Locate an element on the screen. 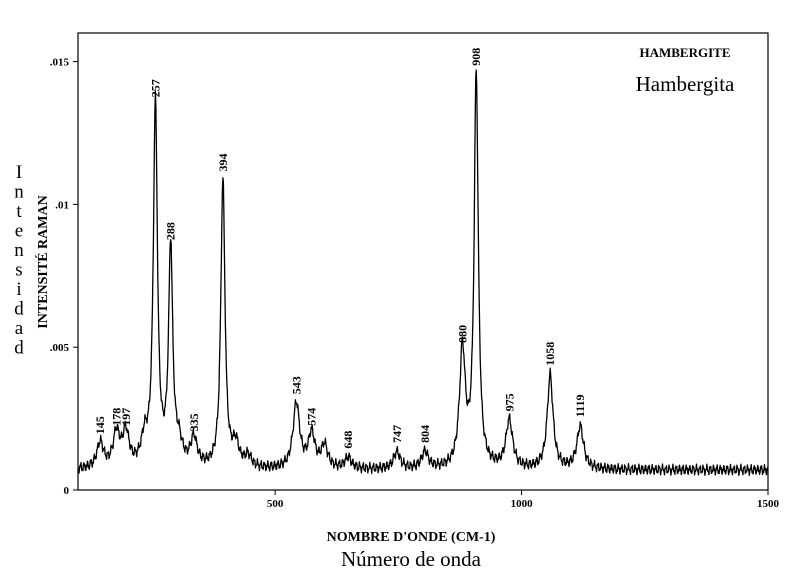 The width and height of the screenshot is (800, 585). peak-label: 1058 is located at coordinates (550, 354).